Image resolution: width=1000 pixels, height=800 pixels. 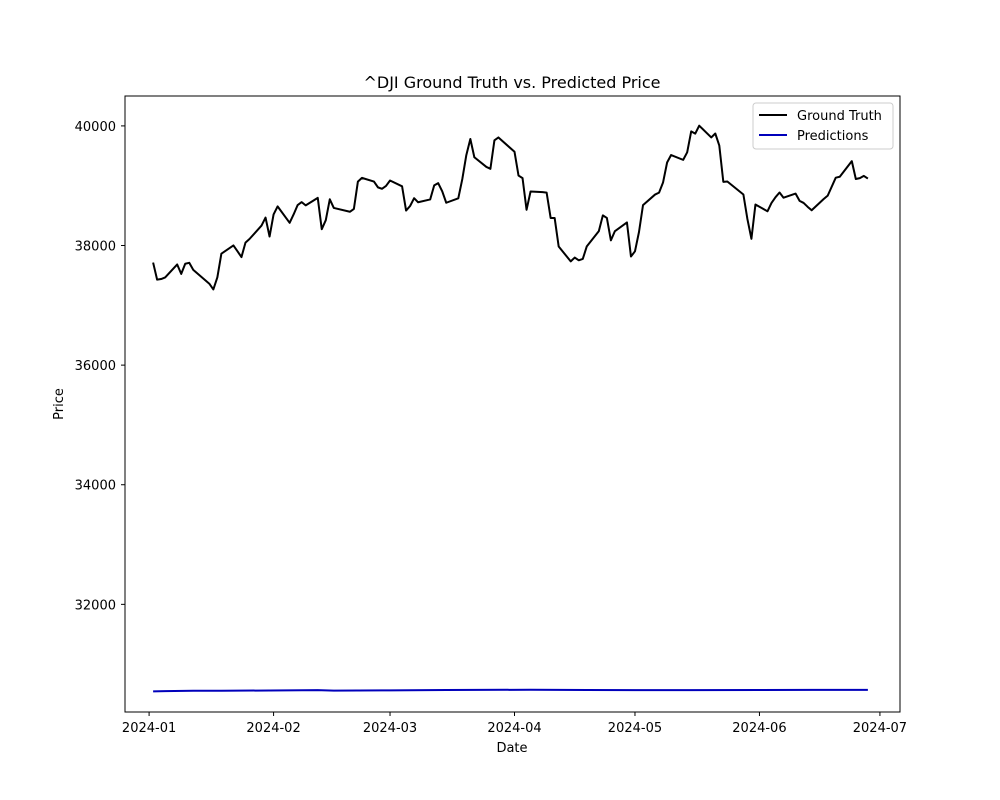 What do you see at coordinates (510, 690) in the screenshot?
I see `predictions-line` at bounding box center [510, 690].